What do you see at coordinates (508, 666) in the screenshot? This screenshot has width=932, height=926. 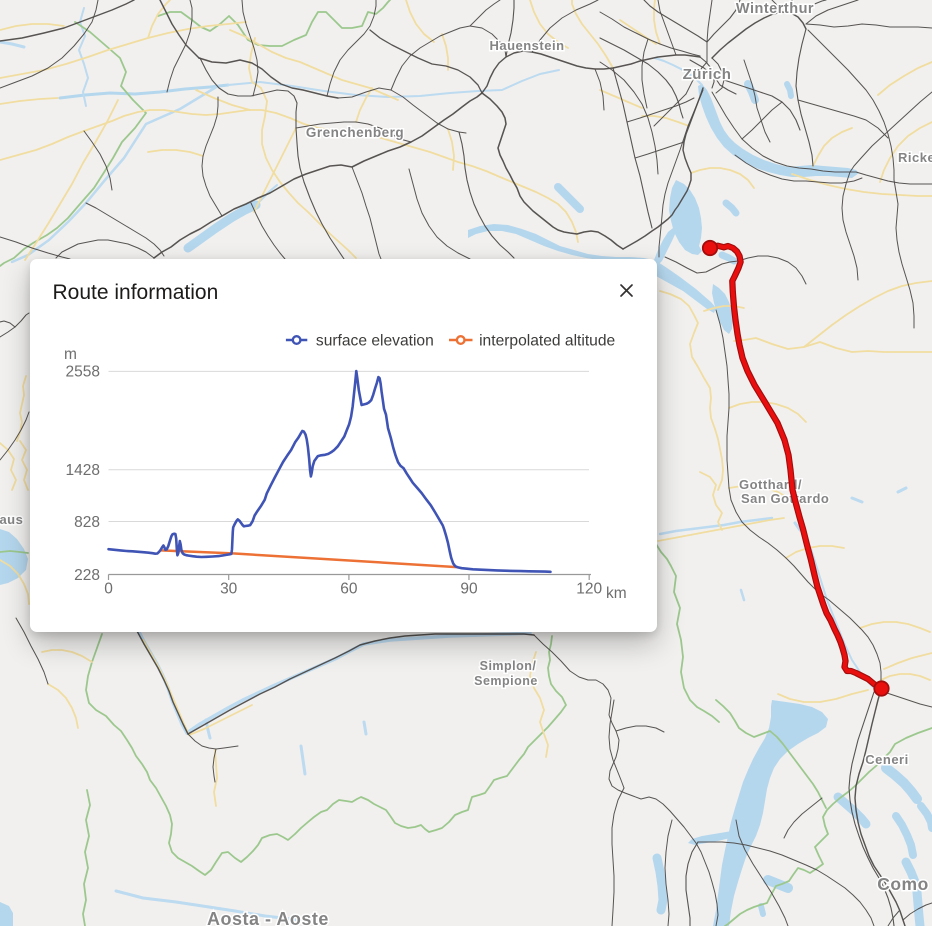 I see `svg-text: Simplon/` at bounding box center [508, 666].